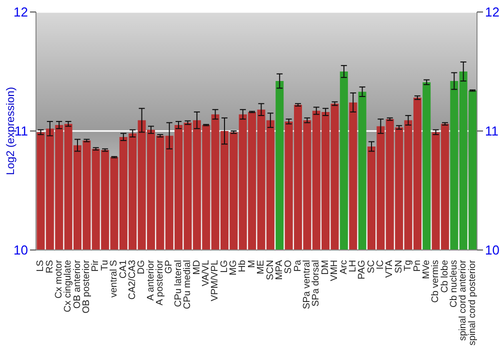 The height and width of the screenshot is (350, 500). I want to click on x-tick-label: Cb lobe, so click(444, 276).